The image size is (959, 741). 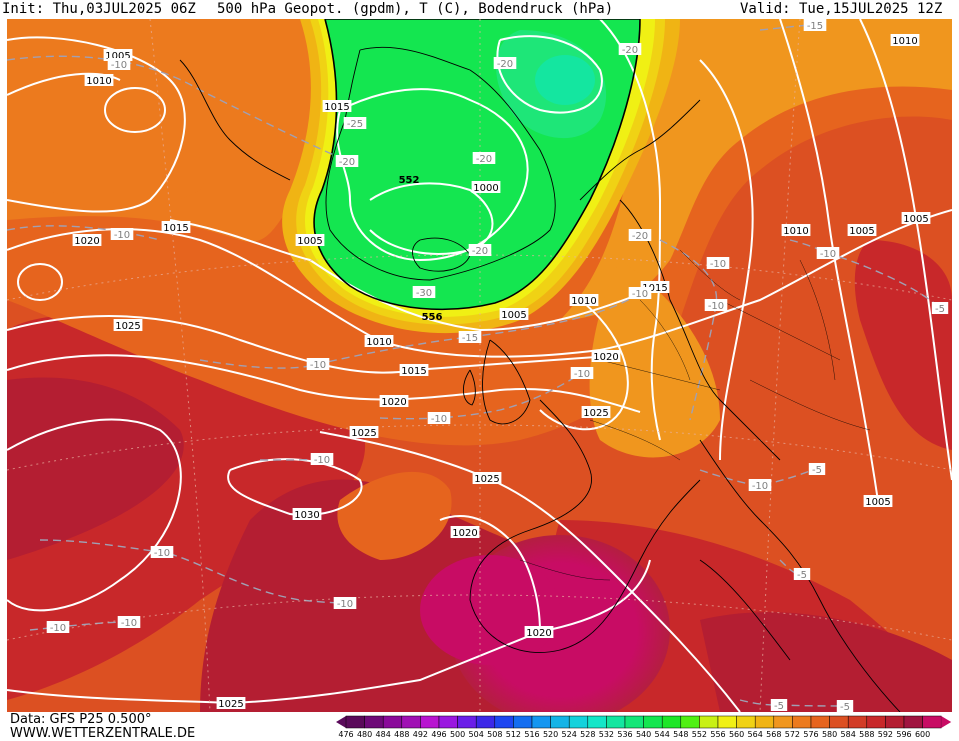 What do you see at coordinates (815, 25) in the screenshot?
I see `isotherm-label: -15` at bounding box center [815, 25].